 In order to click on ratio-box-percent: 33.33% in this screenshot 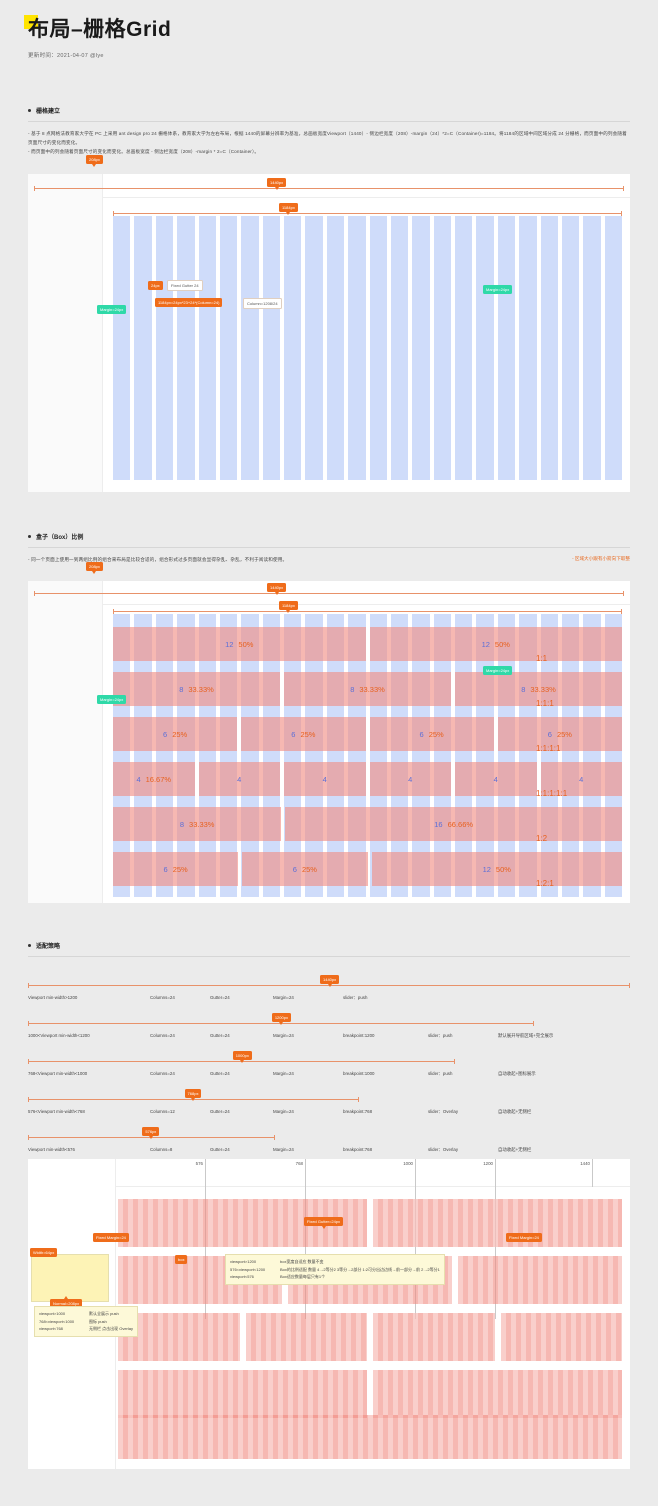, I will do `click(201, 689)`.